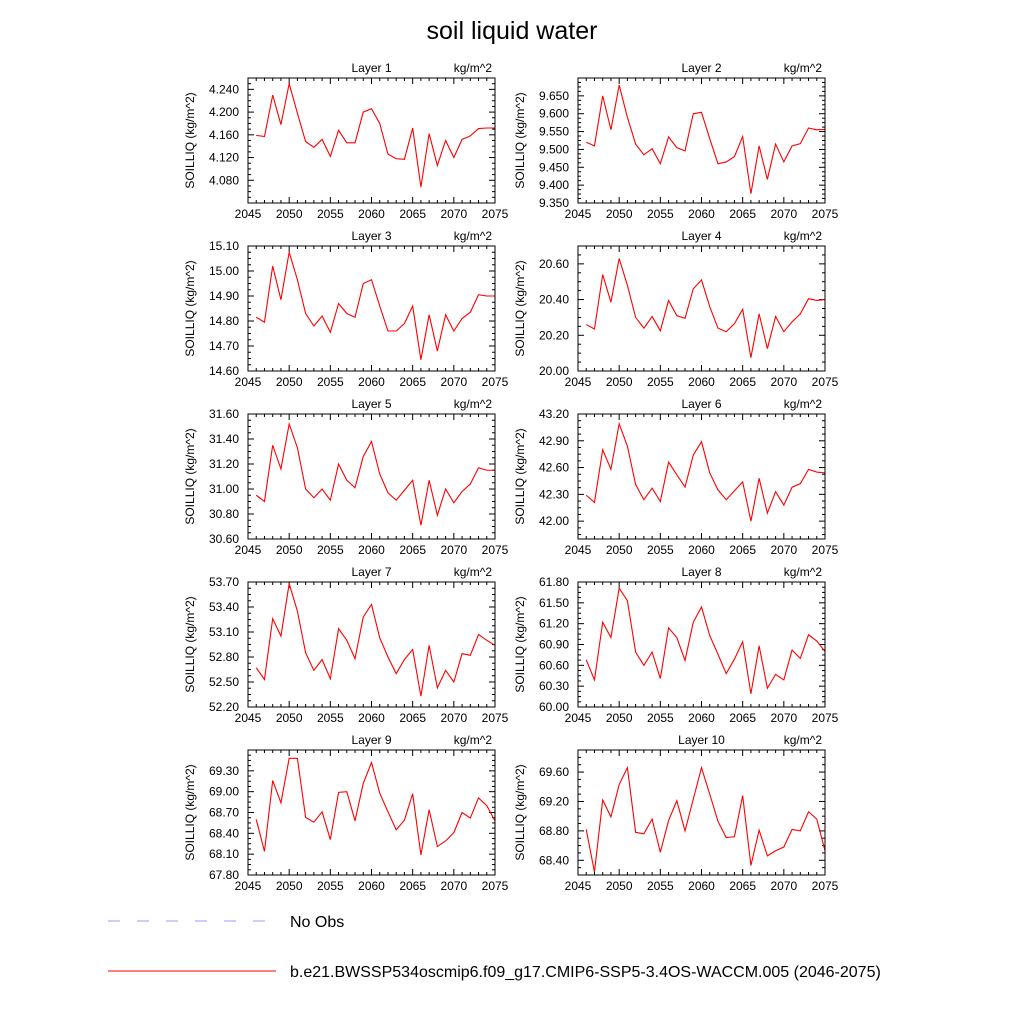 Image resolution: width=1024 pixels, height=1024 pixels. Describe the element at coordinates (783, 886) in the screenshot. I see `panel-10-xtick-label: 2070` at that location.